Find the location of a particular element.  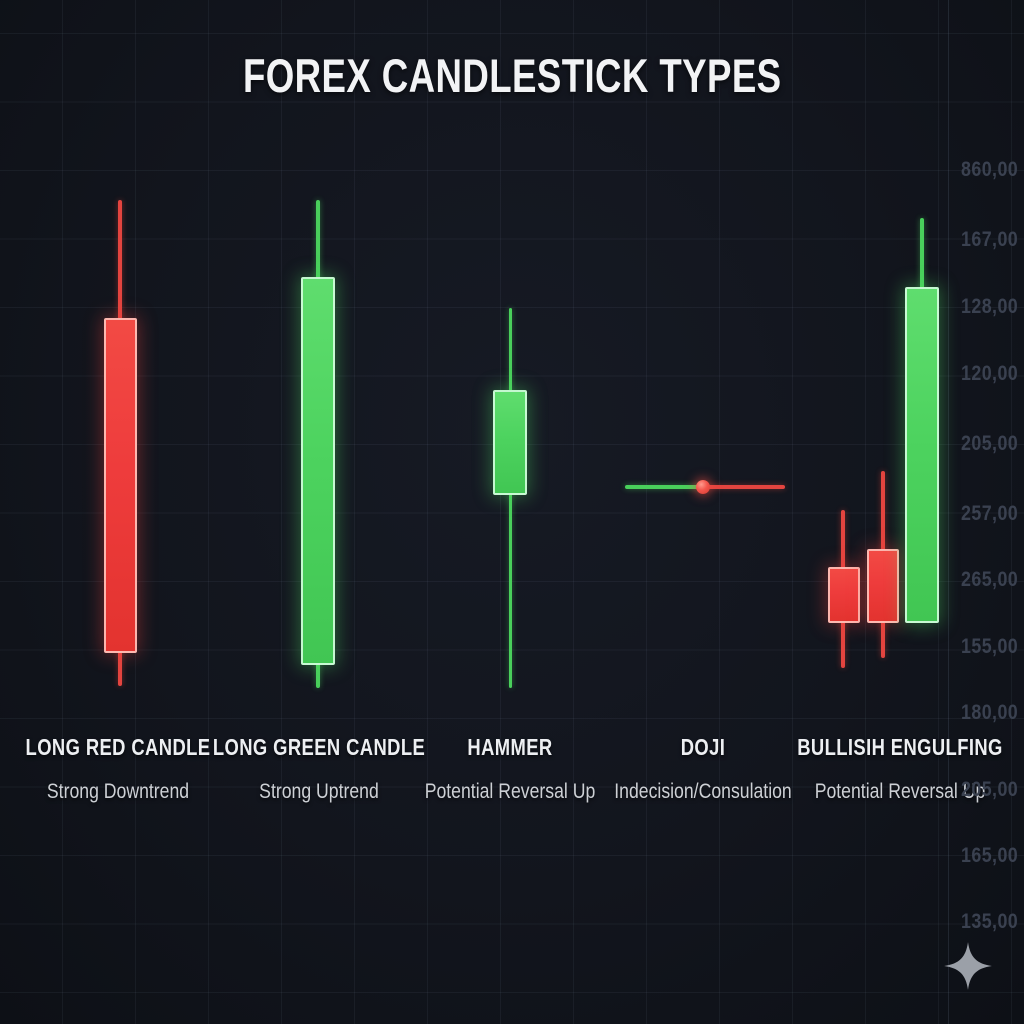

y-axis-label: 135,00 is located at coordinates (990, 921).